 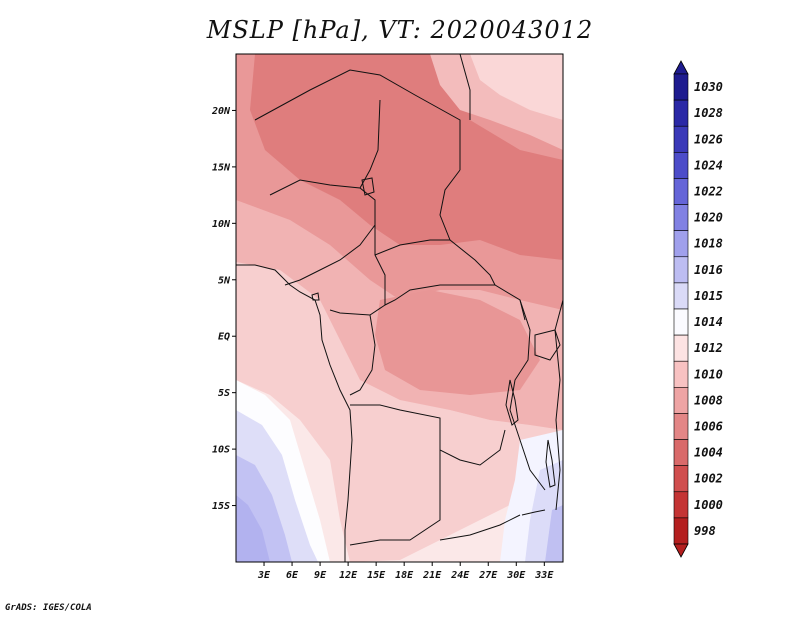 I want to click on lon-tick-label: 9E, so click(x=320, y=575).